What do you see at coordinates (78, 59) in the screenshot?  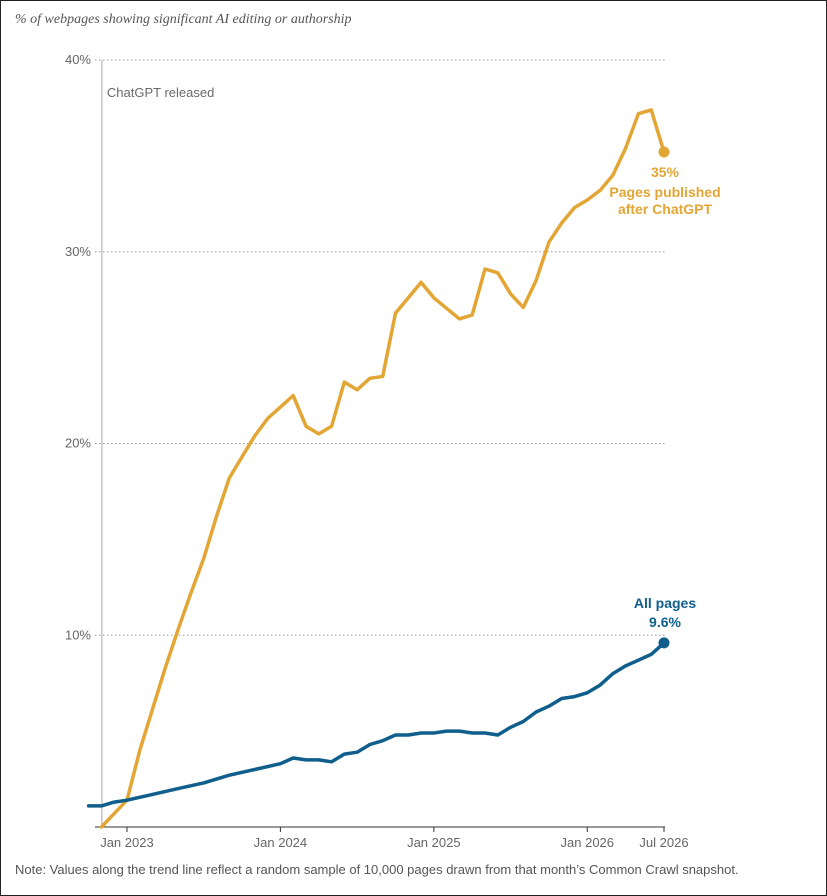 I see `y-tick-label: 40%` at bounding box center [78, 59].